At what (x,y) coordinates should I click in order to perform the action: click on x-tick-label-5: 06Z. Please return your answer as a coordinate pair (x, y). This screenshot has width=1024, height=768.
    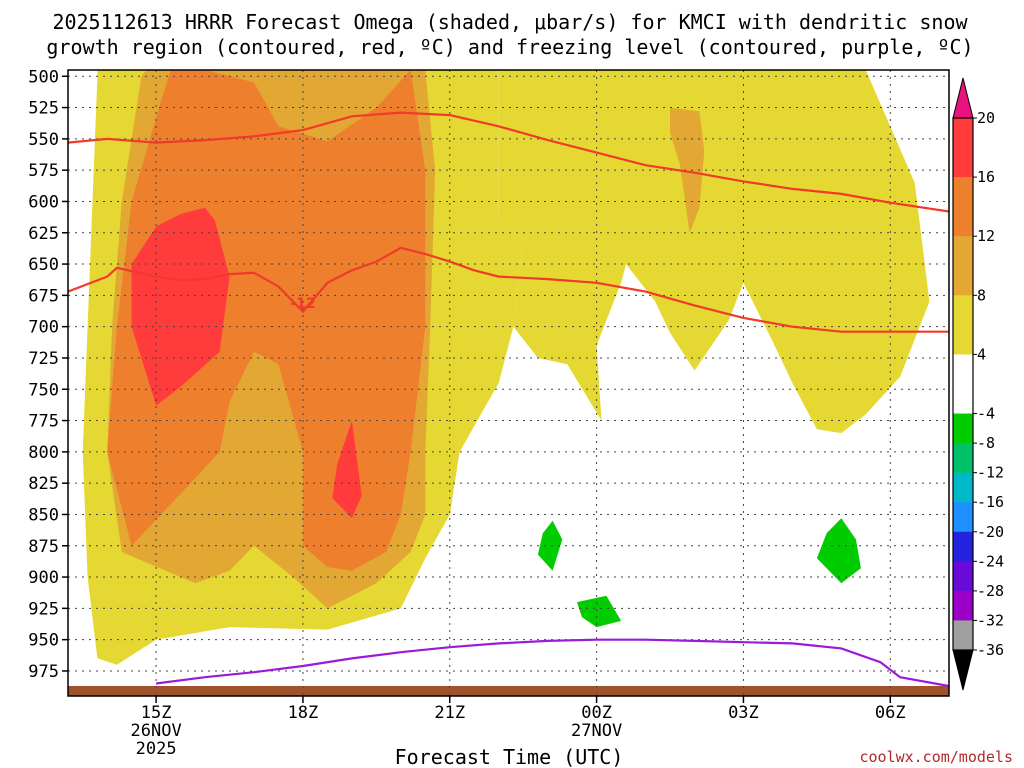
    Looking at the image, I should click on (890, 713).